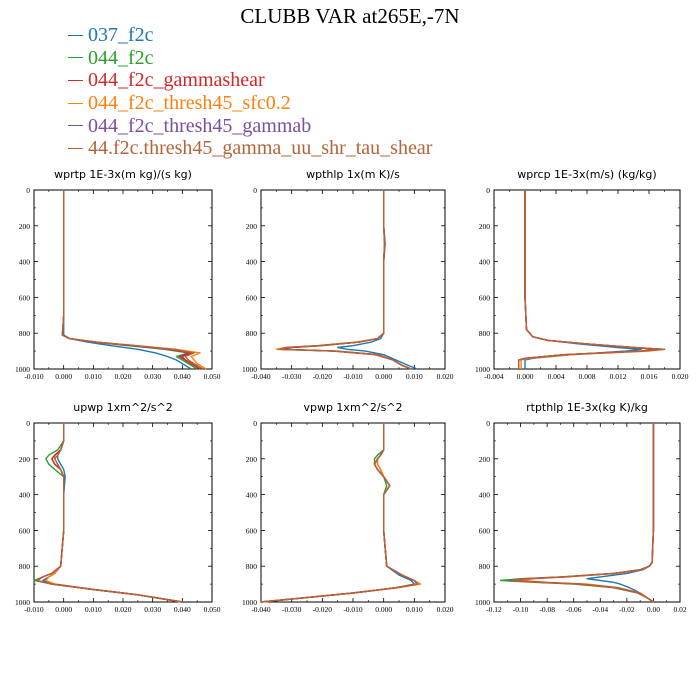 This screenshot has width=700, height=700. What do you see at coordinates (587, 376) in the screenshot?
I see `x-tick-label: 0.008` at bounding box center [587, 376].